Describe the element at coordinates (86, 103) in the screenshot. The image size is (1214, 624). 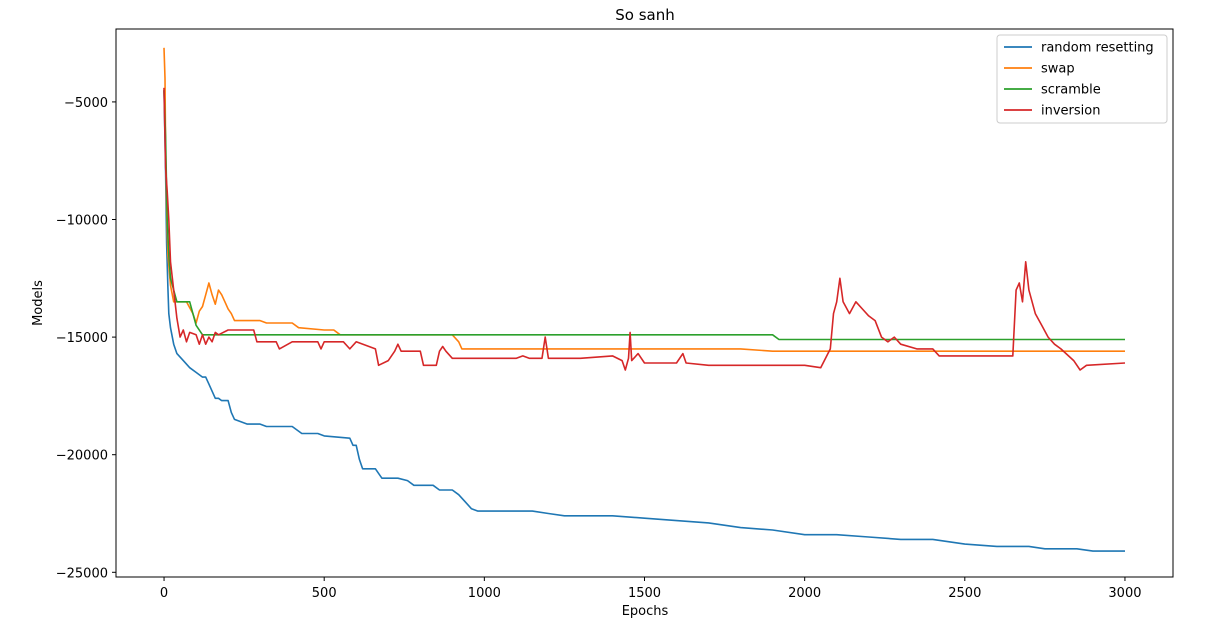
I see `y-tick-label: −5000` at that location.